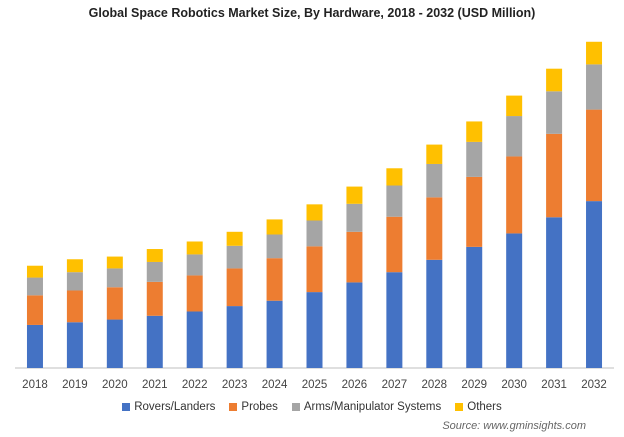 Image resolution: width=624 pixels, height=437 pixels. I want to click on bar-segment-2027-others, so click(394, 177).